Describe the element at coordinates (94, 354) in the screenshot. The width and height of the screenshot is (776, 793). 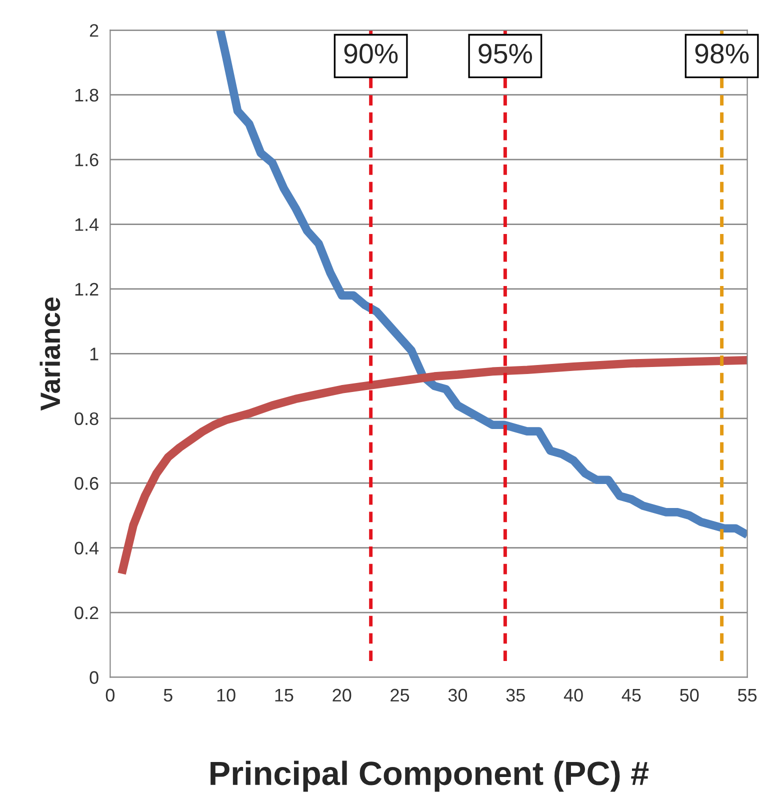
I see `y-tick-label: 1` at that location.